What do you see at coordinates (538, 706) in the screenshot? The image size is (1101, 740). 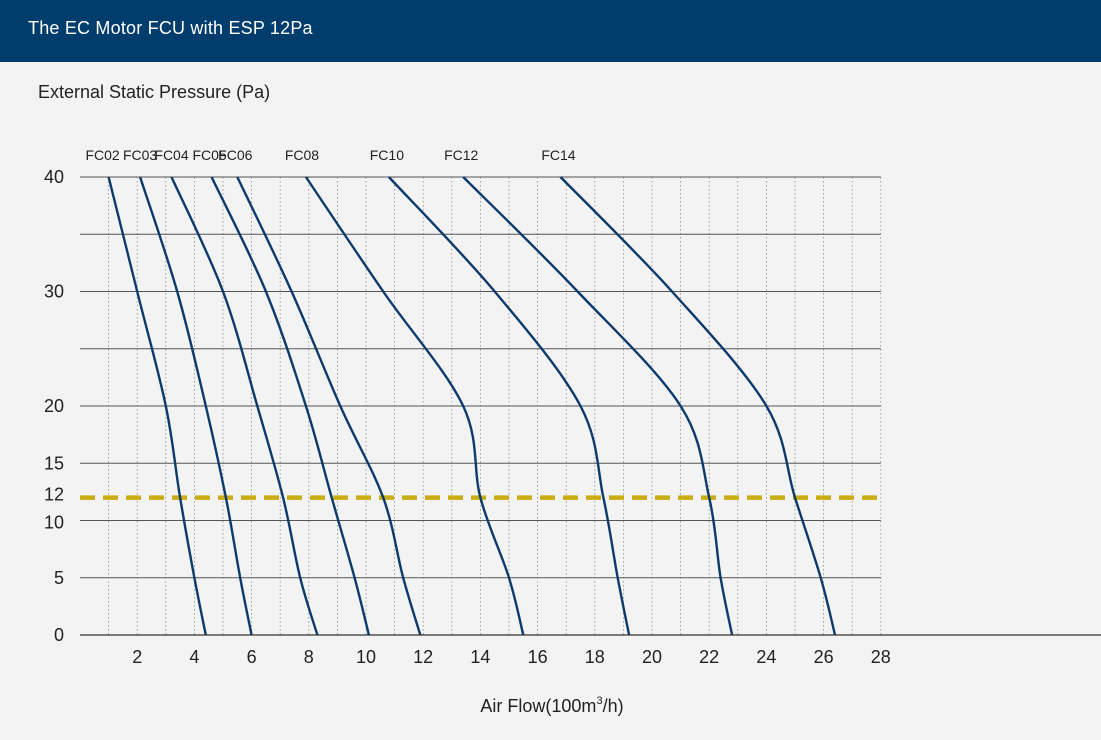 I see `x-axis-title-main: Air Flow(100m` at bounding box center [538, 706].